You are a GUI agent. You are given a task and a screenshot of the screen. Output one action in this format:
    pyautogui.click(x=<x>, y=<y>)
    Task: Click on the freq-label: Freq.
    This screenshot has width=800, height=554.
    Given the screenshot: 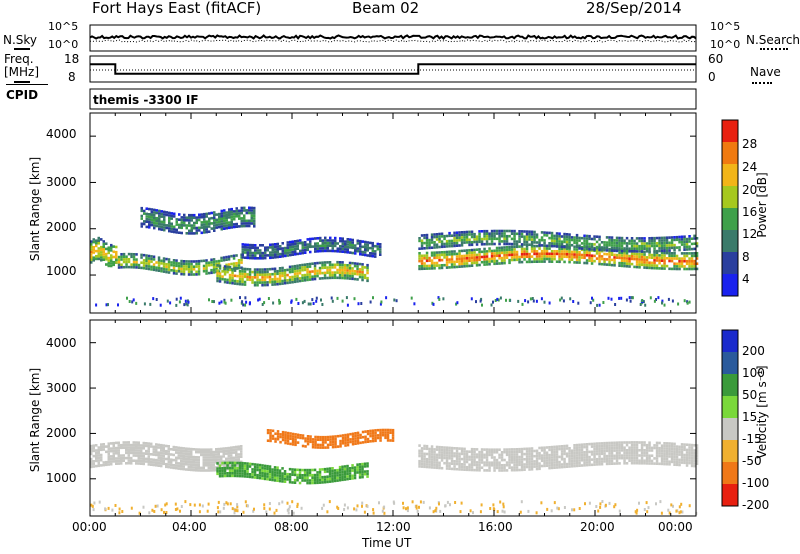 What is the action you would take?
    pyautogui.click(x=19, y=59)
    